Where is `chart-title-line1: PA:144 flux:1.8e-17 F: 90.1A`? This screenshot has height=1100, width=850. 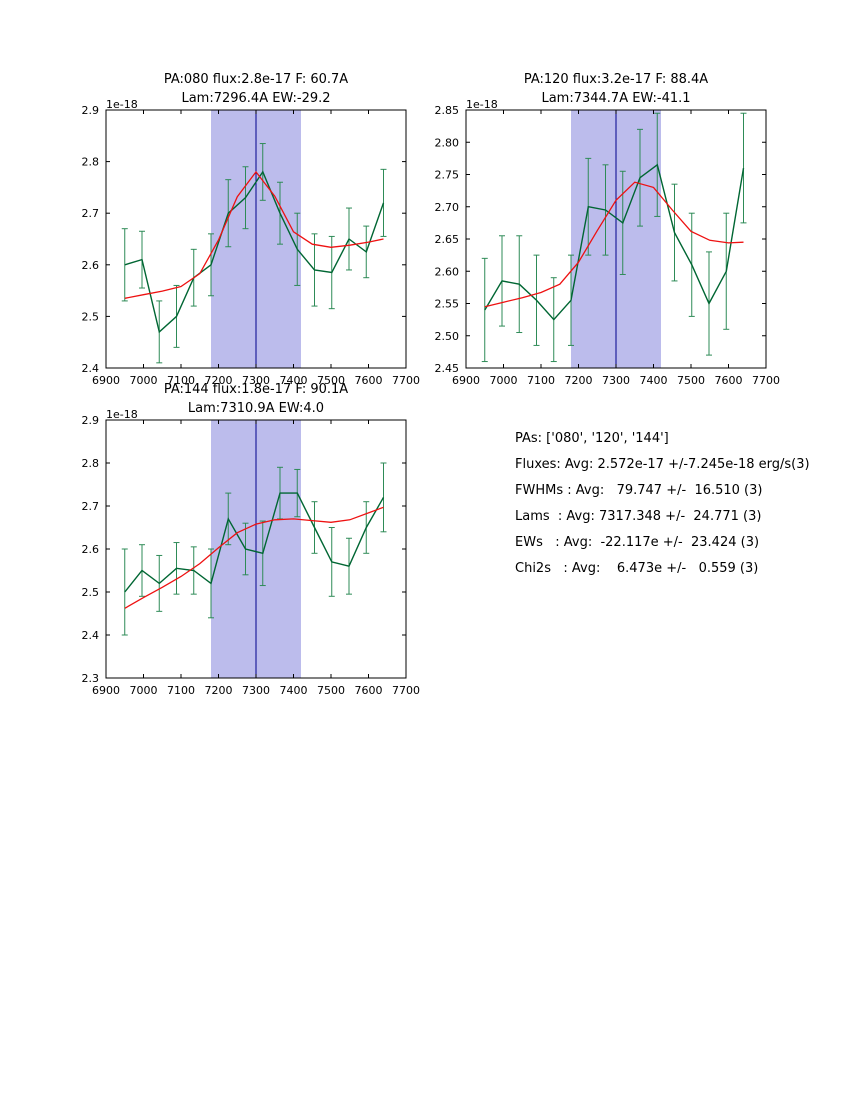 chart-title-line1: PA:144 flux:1.8e-17 F: 90.1A is located at coordinates (256, 389).